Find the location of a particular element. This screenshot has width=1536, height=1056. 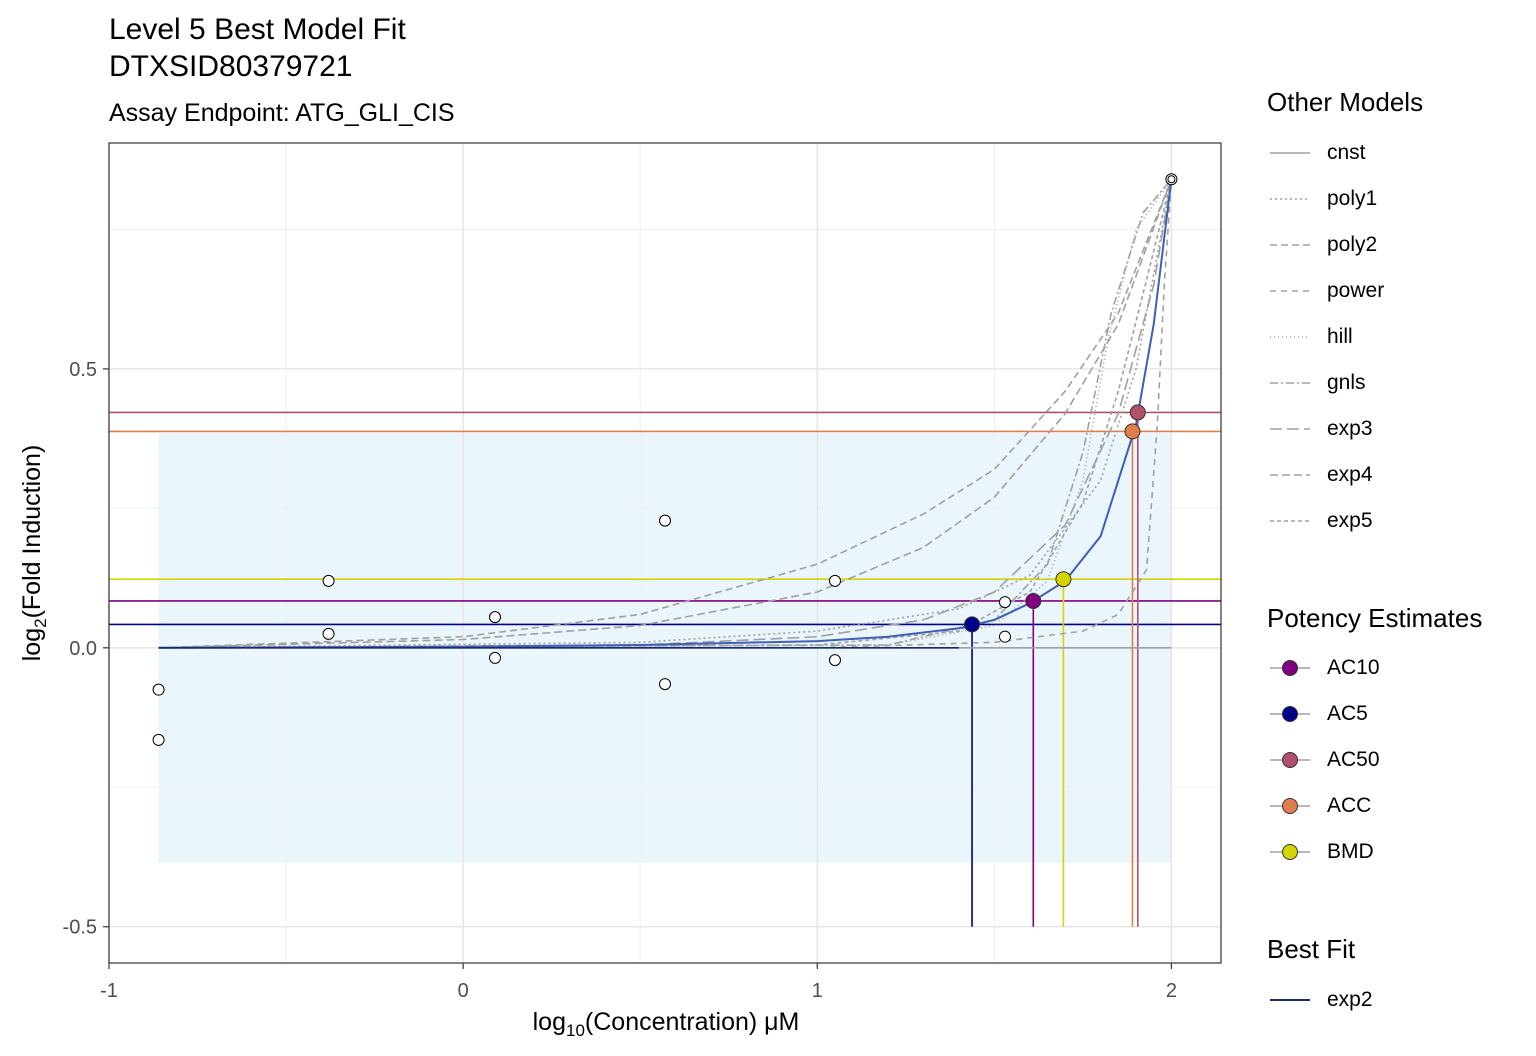

legend-keys is located at coordinates (1290, 576).